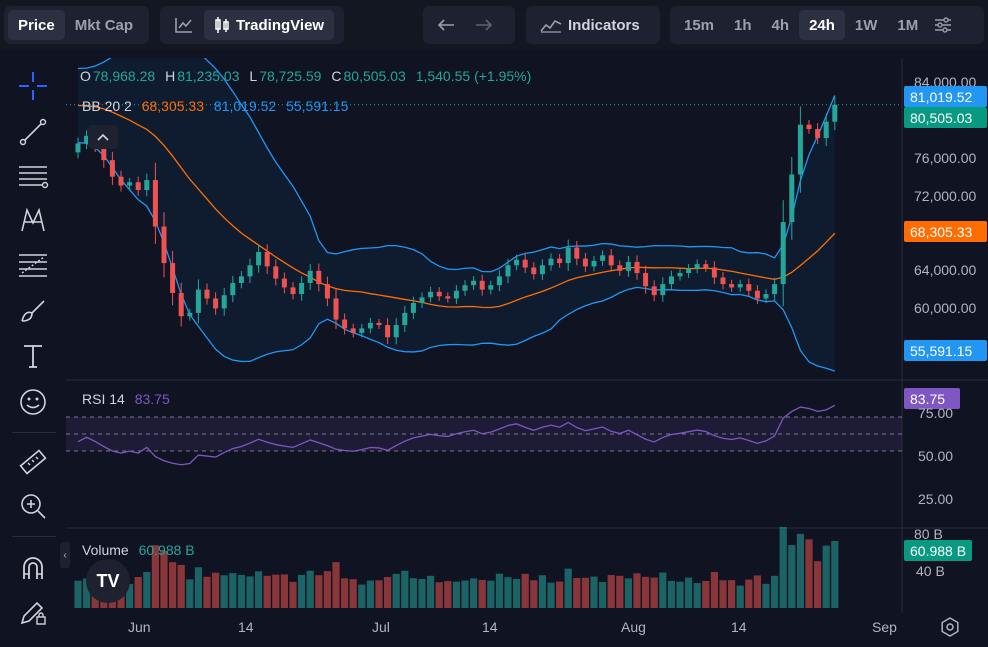  What do you see at coordinates (216, 106) in the screenshot?
I see `bb-legend: BB 20 2 68,305.33 81,019.52 55,591.15` at bounding box center [216, 106].